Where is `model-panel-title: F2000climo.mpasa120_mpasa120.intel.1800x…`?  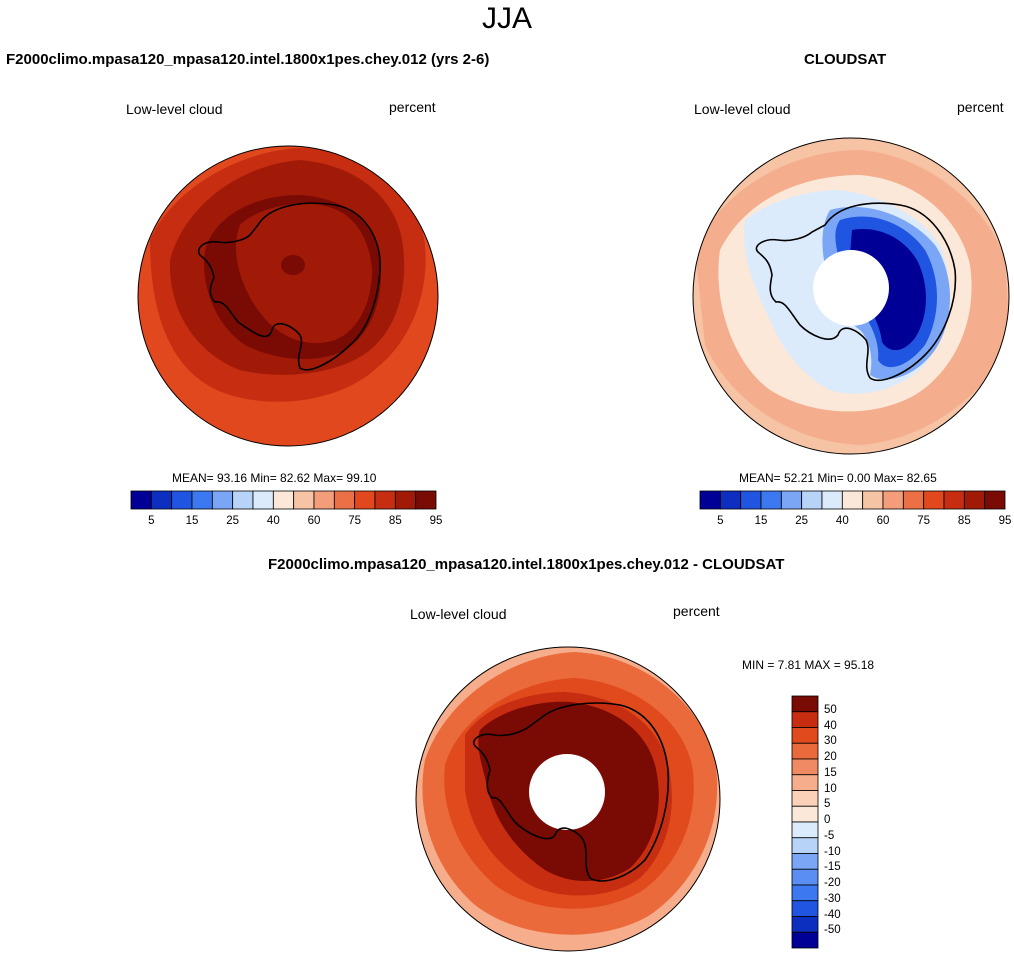
model-panel-title: F2000climo.mpasa120_mpasa120.intel.1800x… is located at coordinates (248, 59).